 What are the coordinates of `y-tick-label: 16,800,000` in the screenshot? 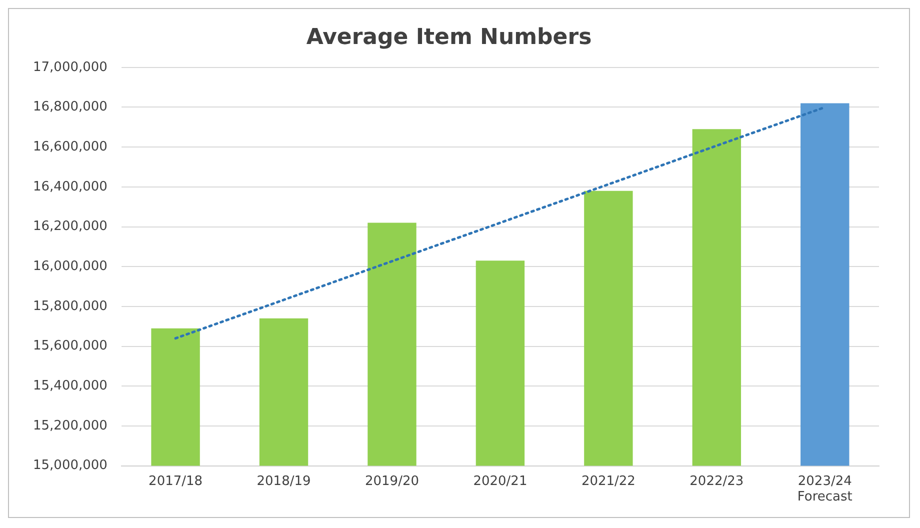 It's located at (70, 107).